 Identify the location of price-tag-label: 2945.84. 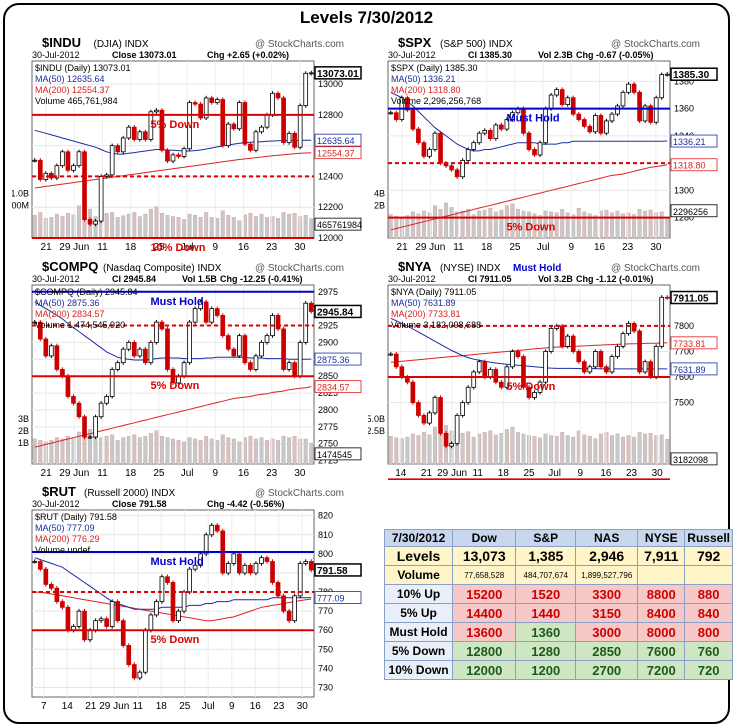
(335, 312).